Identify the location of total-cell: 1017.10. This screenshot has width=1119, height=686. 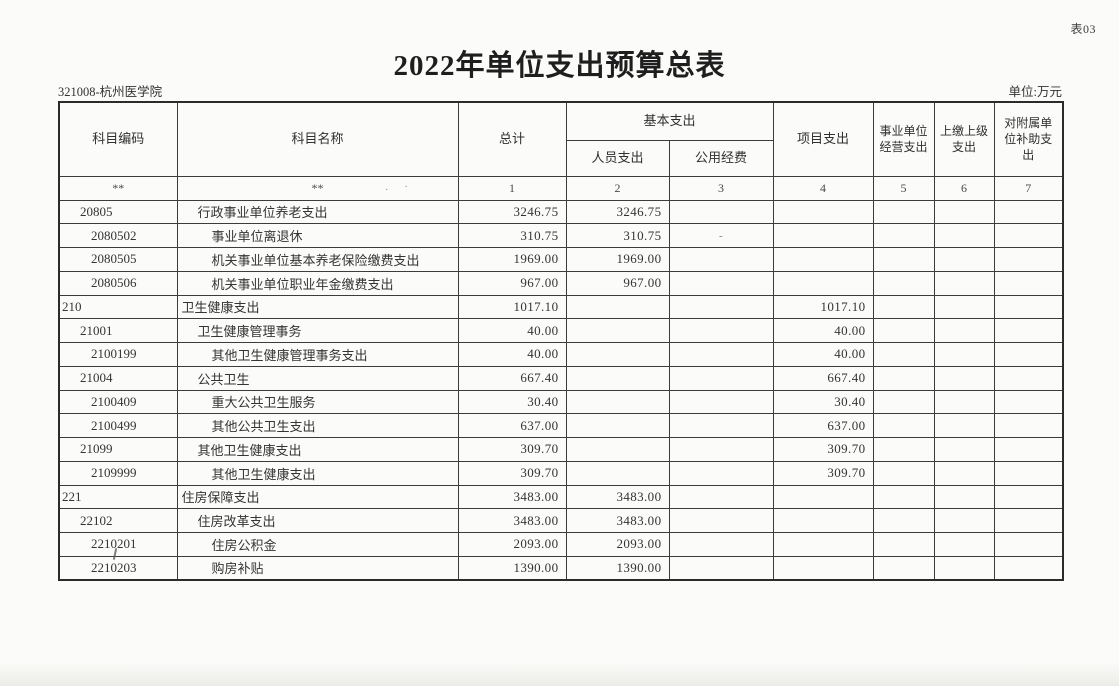
(512, 307).